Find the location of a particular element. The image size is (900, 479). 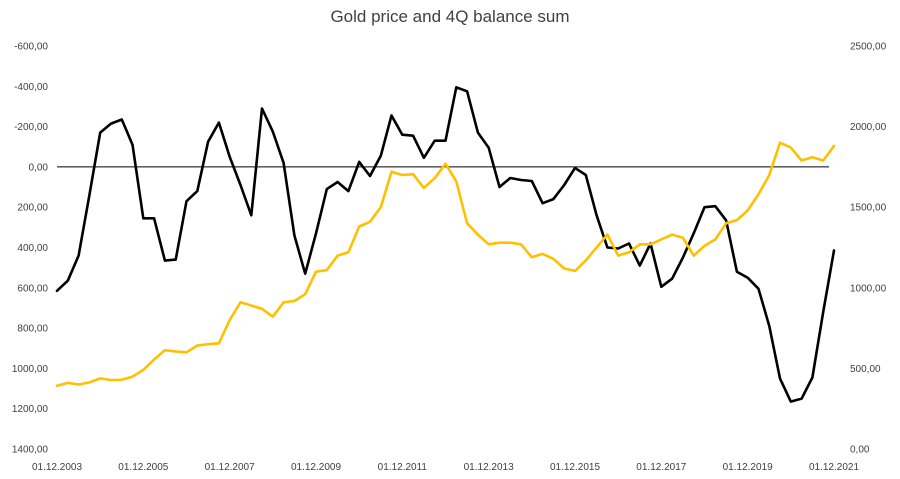

left-tick-label: 400,00 is located at coordinates (32, 248).